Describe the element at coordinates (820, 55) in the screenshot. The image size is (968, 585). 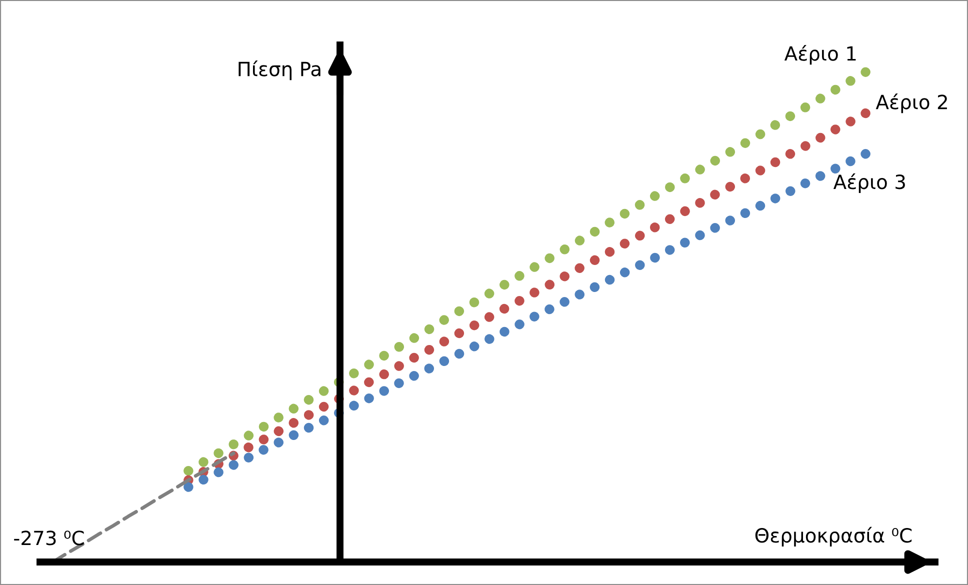
I see `series-label: Αέριο 1` at that location.